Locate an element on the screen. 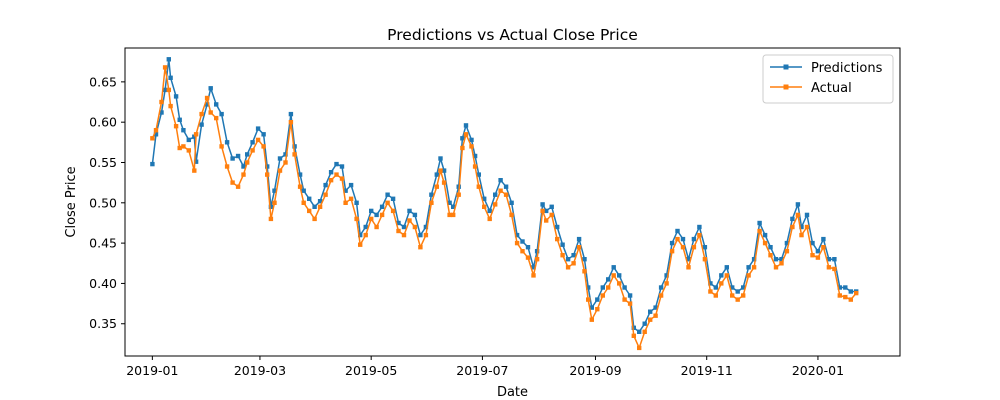 This screenshot has height=400, width=1000. y-tick-label: 0.55 is located at coordinates (103, 162).